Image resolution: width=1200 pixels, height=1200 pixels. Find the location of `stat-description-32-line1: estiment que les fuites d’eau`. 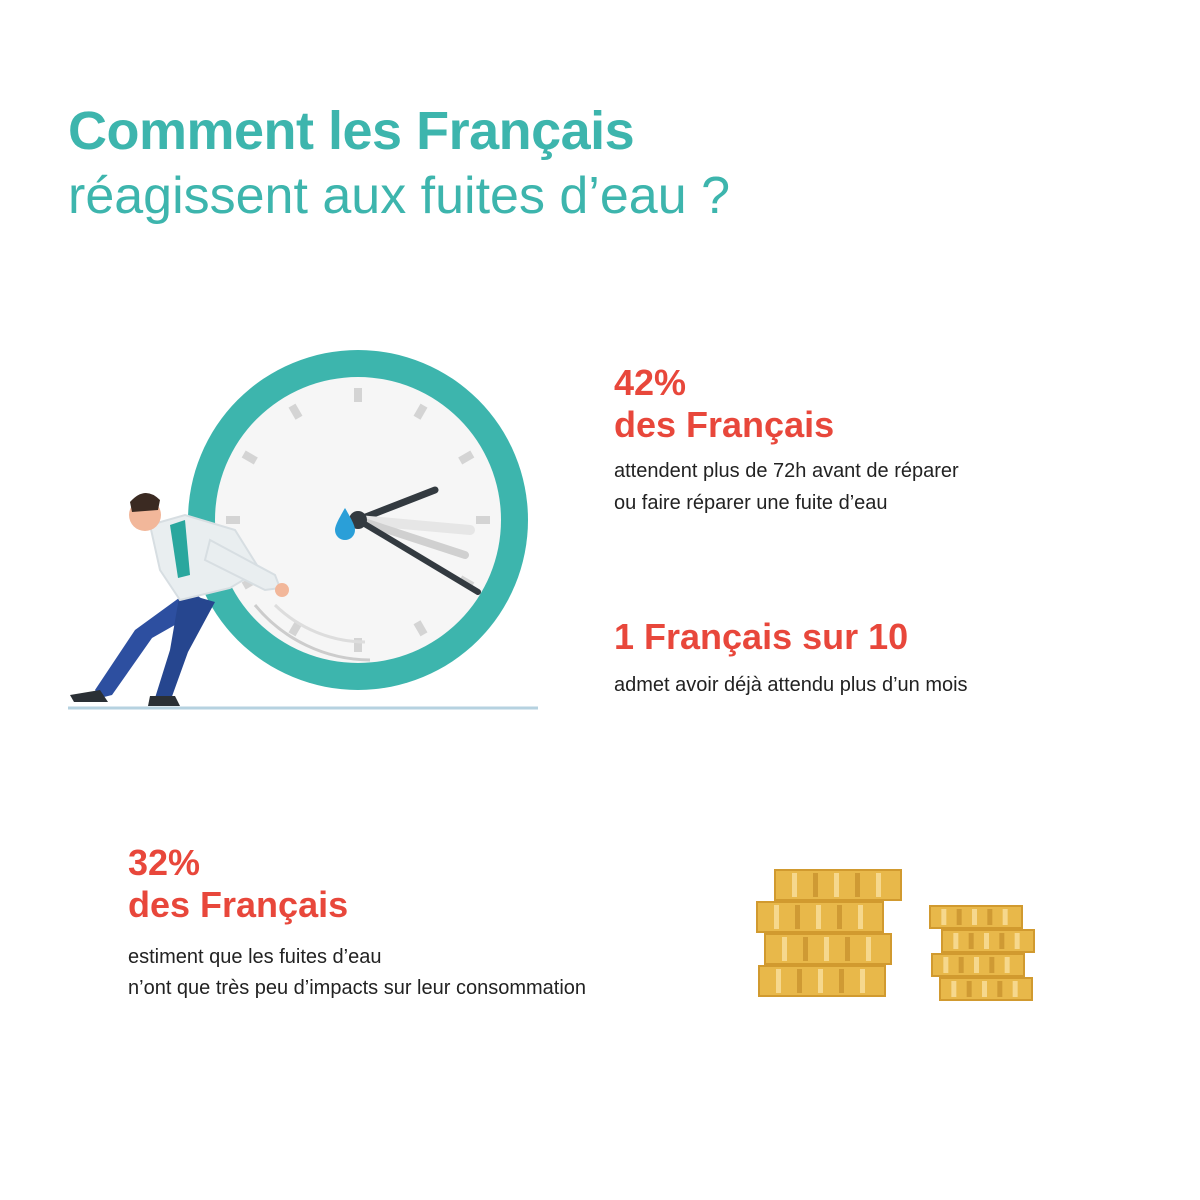

stat-description-32-line1: estiment que les fuites d’eau is located at coordinates (255, 957).